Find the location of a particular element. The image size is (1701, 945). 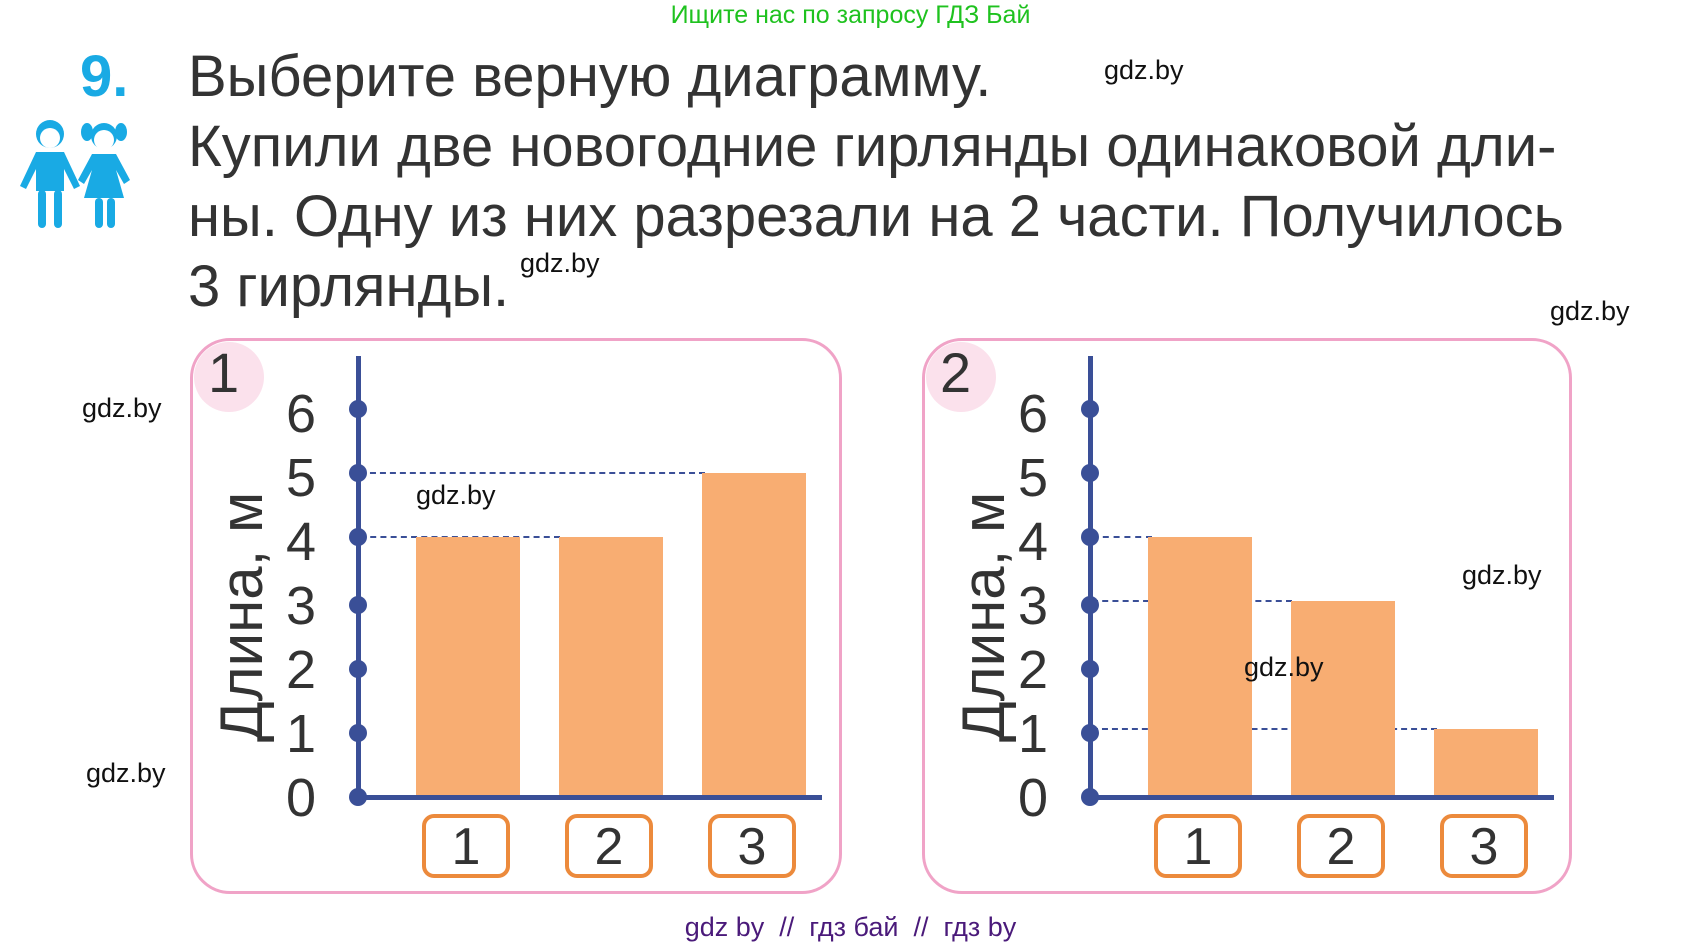

task-text-line-3: 3 гирлянды. is located at coordinates (349, 286).